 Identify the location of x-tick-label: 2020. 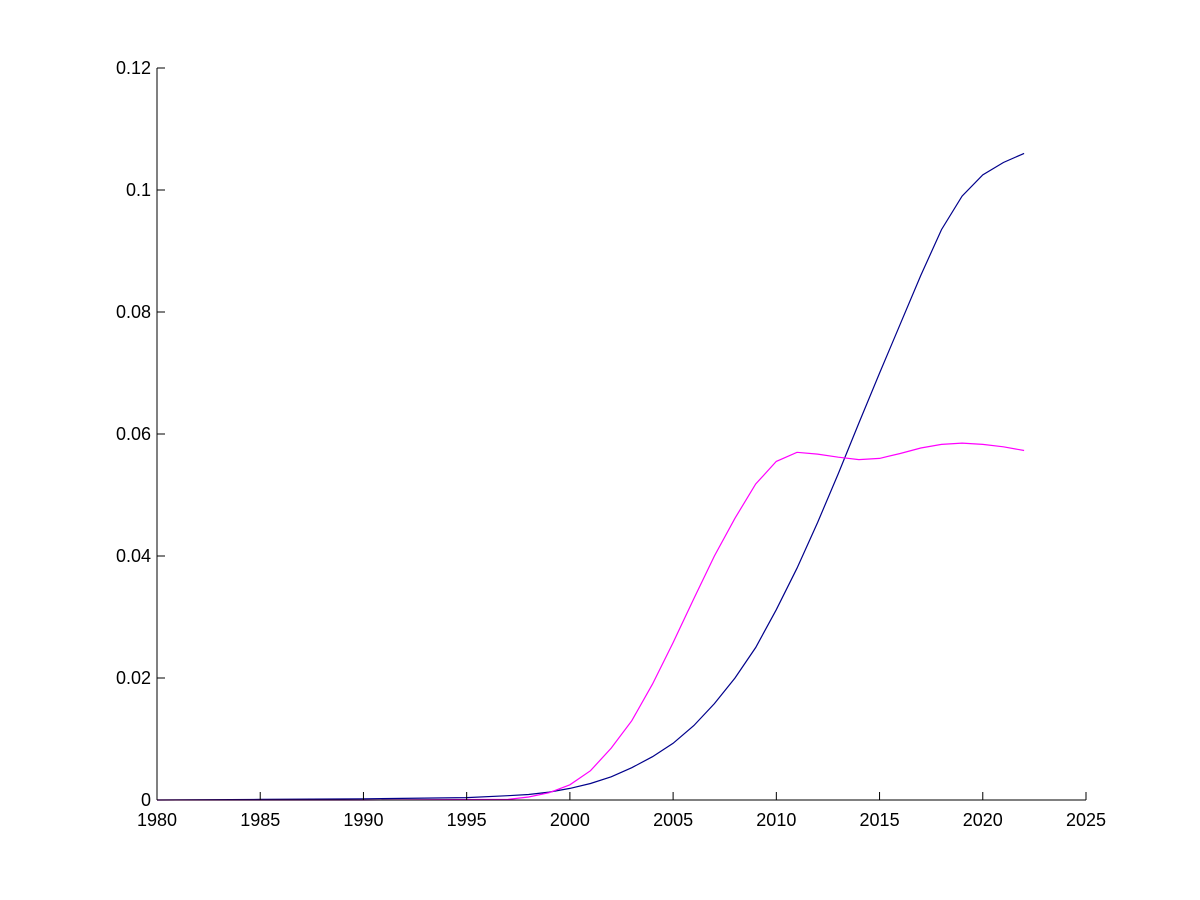
(983, 820).